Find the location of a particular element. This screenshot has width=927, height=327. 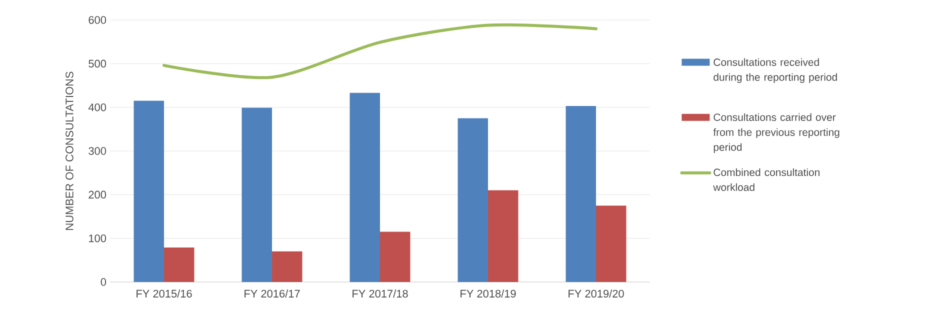

line-series is located at coordinates (380, 51).